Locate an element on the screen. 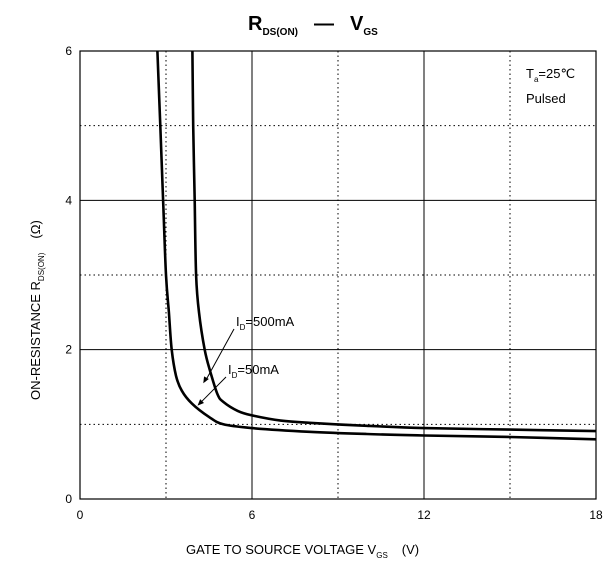  x-tick-label-12: 12 is located at coordinates (424, 515).